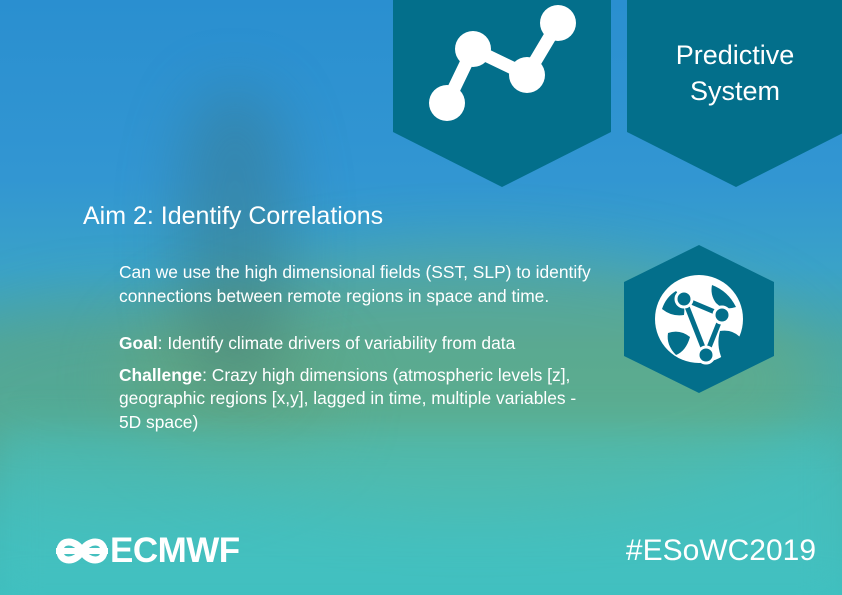  I want to click on background-tree, so click(235, 240).